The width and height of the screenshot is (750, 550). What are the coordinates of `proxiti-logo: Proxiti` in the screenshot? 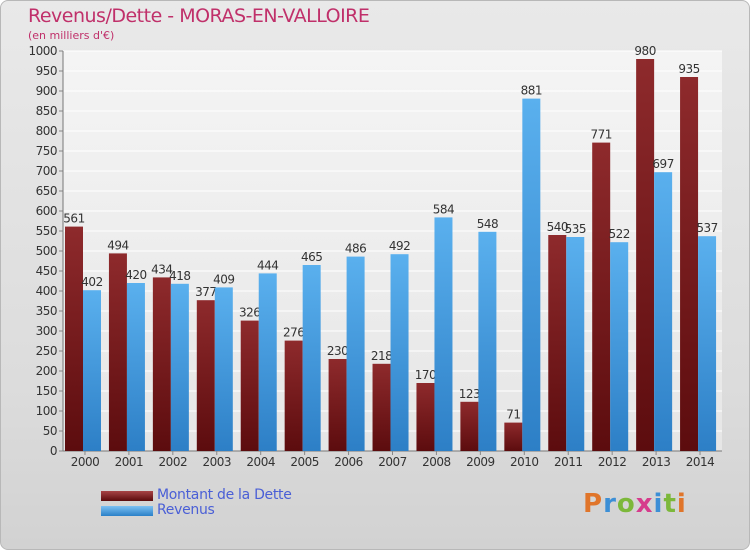 It's located at (635, 504).